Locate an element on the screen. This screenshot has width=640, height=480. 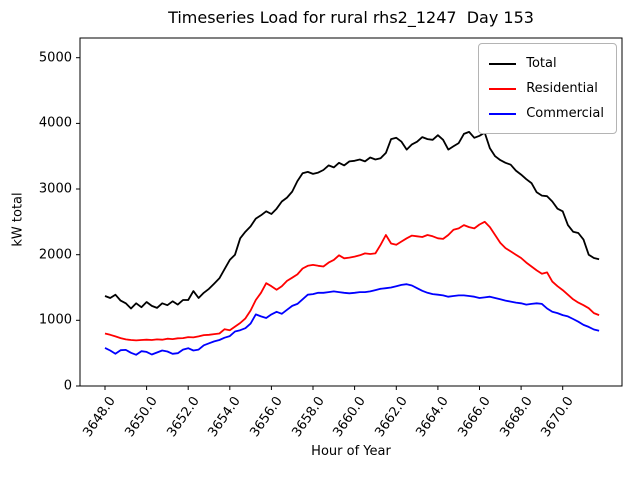
y-axis-label: kW total is located at coordinates (18, 219).